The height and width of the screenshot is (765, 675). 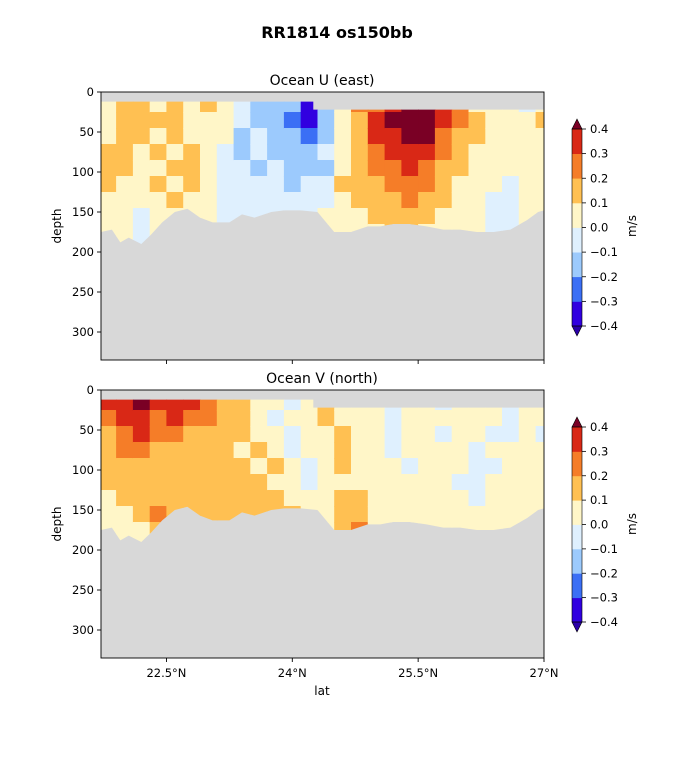 I want to click on x-tick-label: 22.5°N, so click(x=166, y=673).